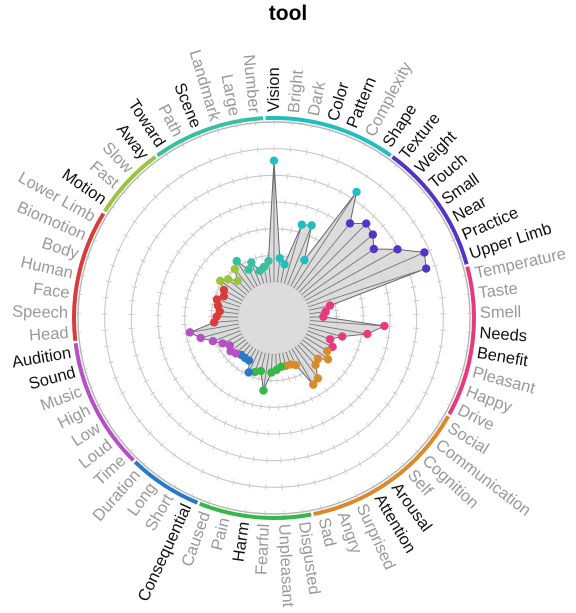 The image size is (576, 613). Describe the element at coordinates (226, 336) in the screenshot. I see `data-spoke-music` at that location.